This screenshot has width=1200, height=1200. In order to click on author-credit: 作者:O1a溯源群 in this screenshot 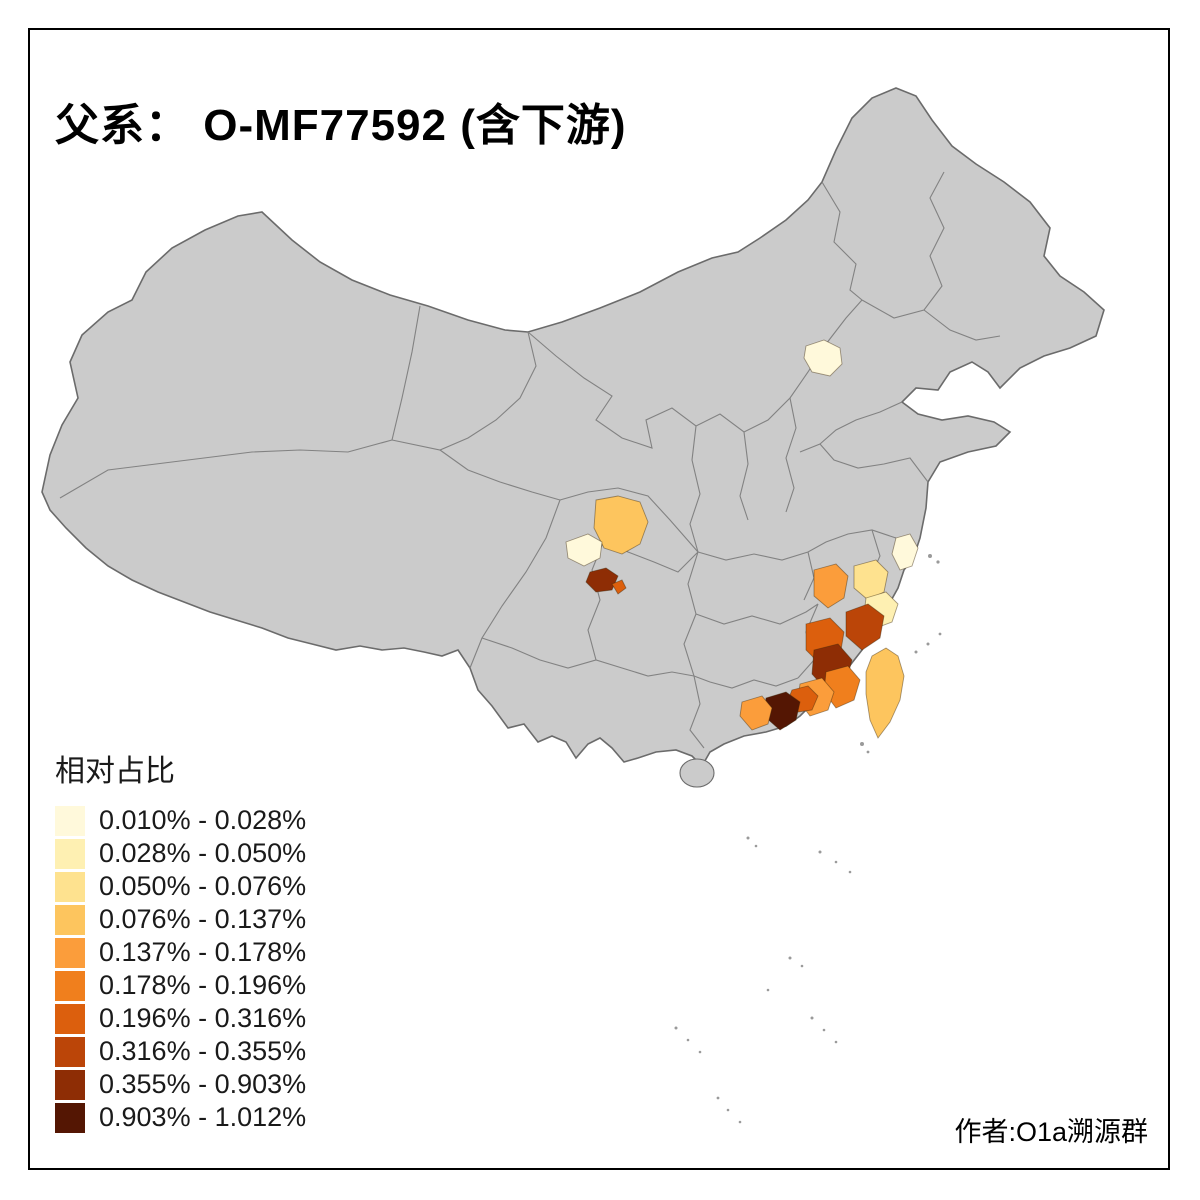, I will do `click(1051, 1132)`.